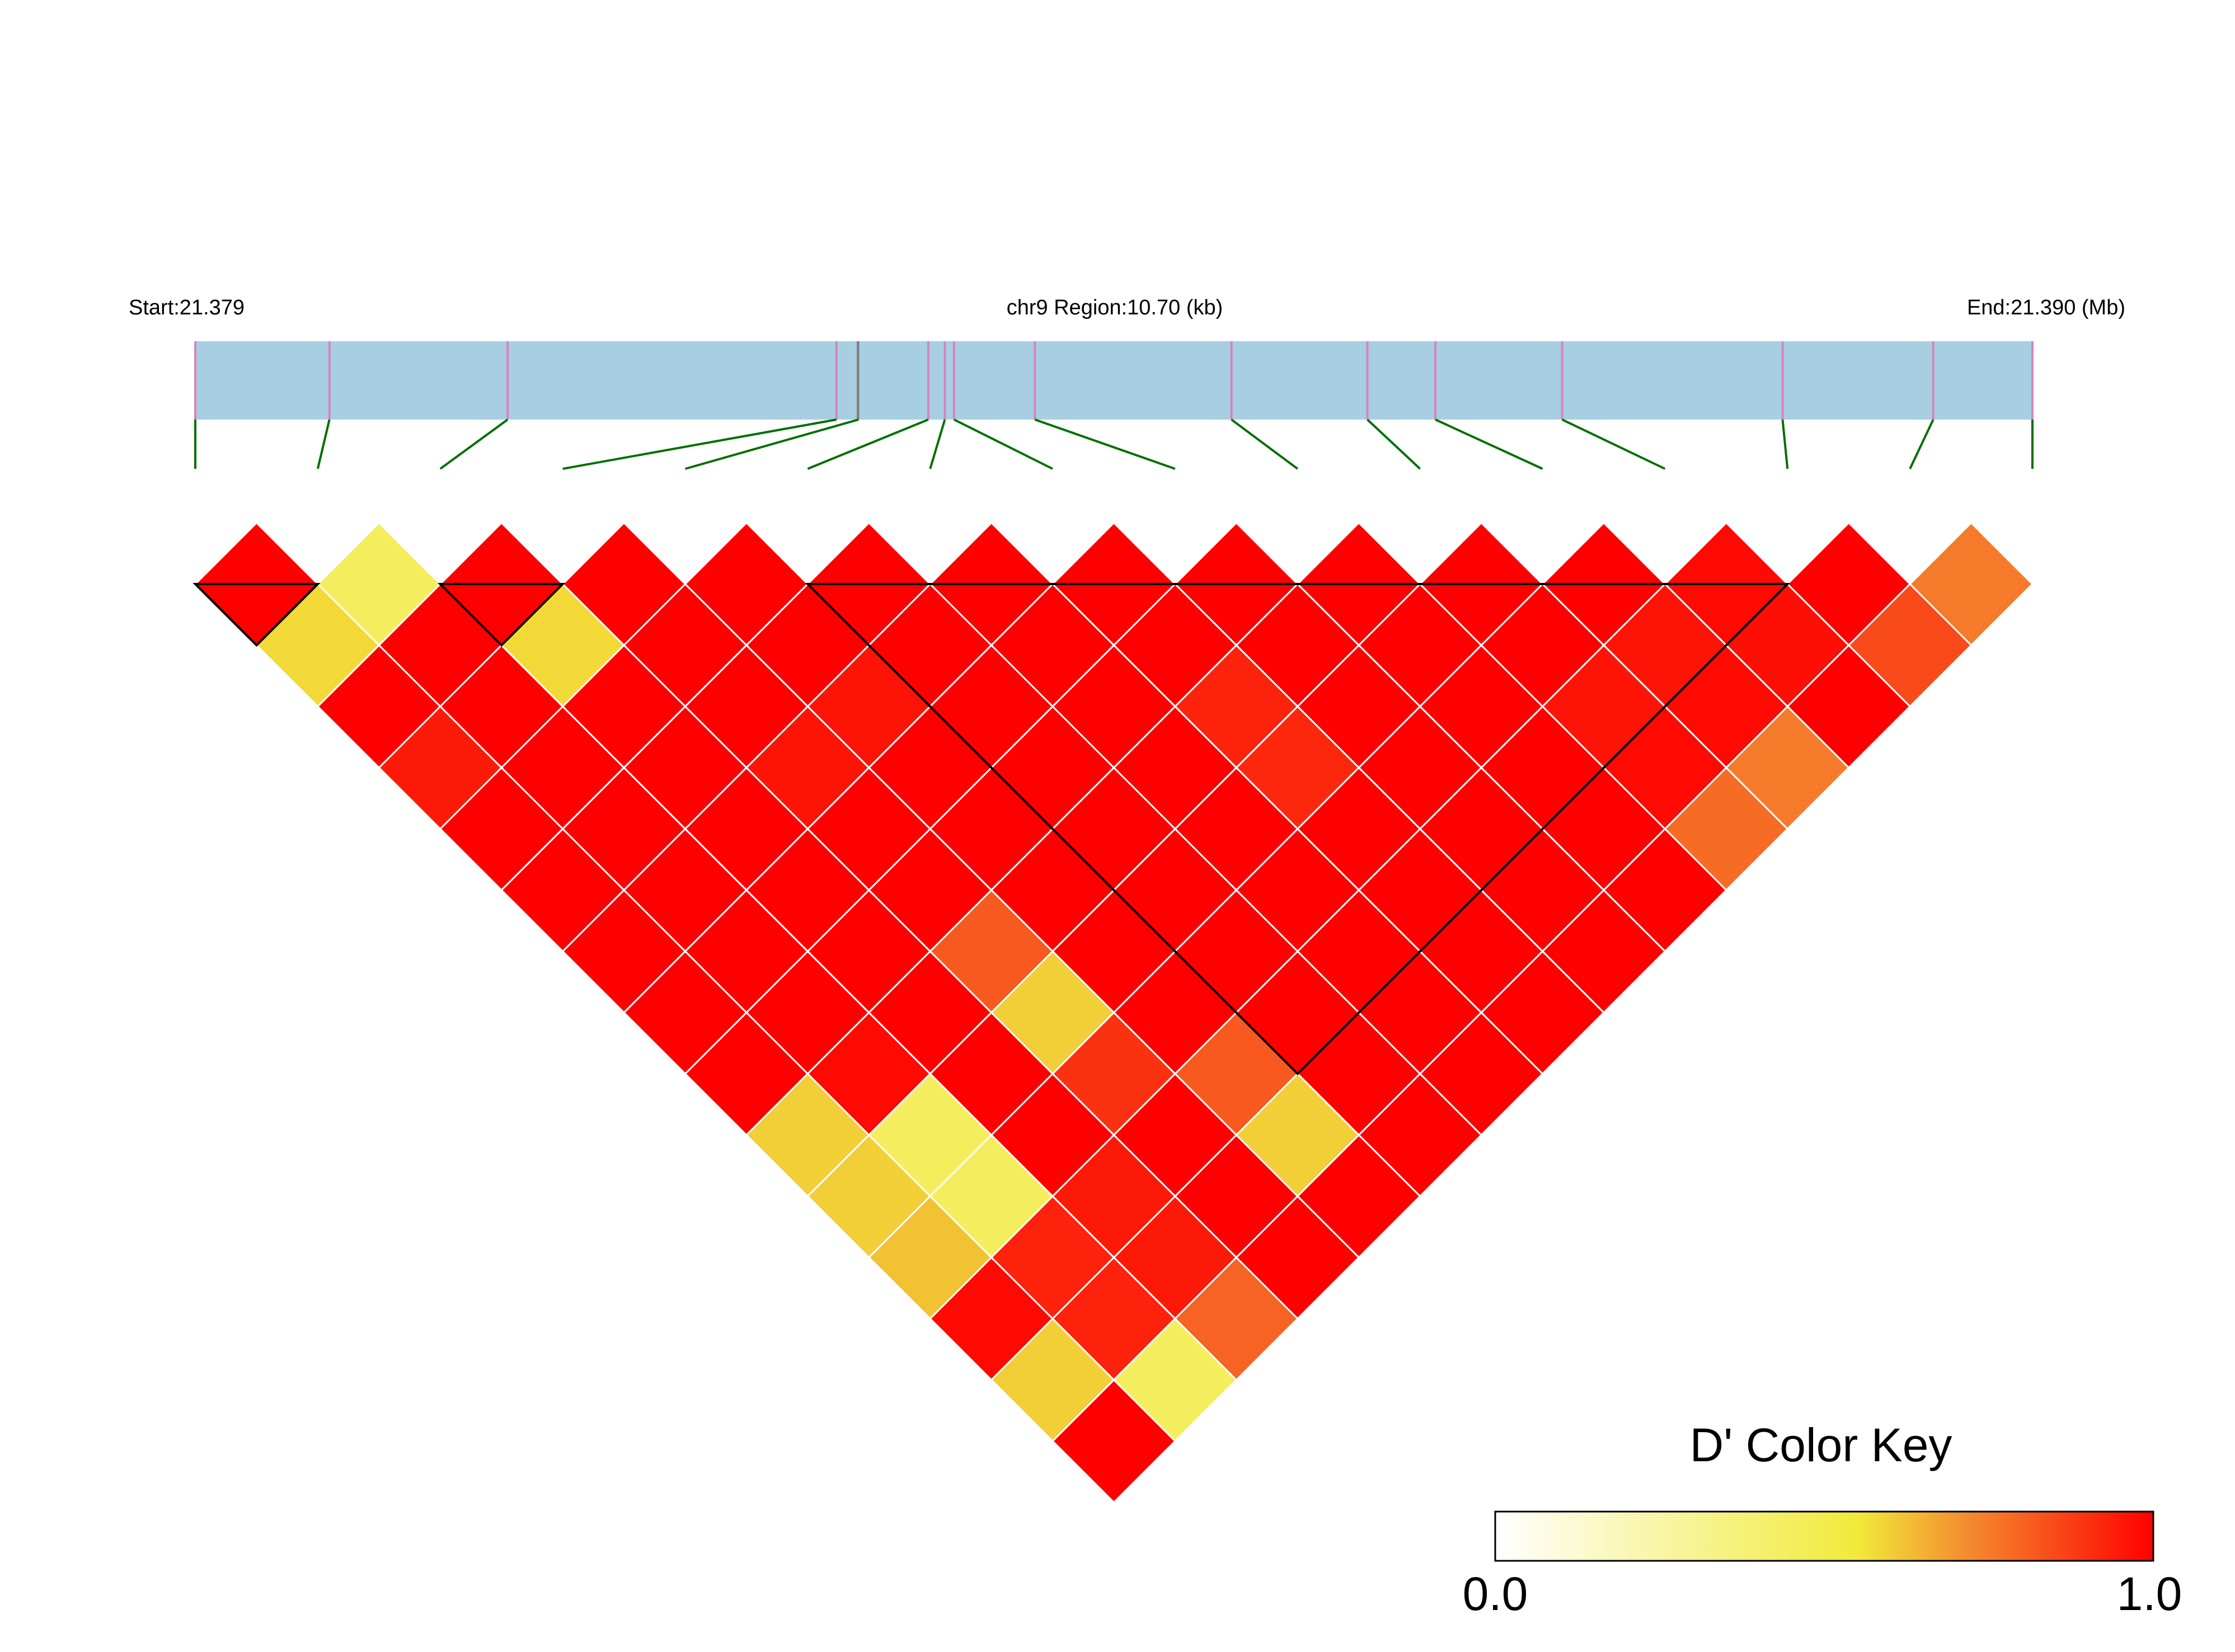  Describe the element at coordinates (1113, 381) in the screenshot. I see `chromosome-track` at that location.